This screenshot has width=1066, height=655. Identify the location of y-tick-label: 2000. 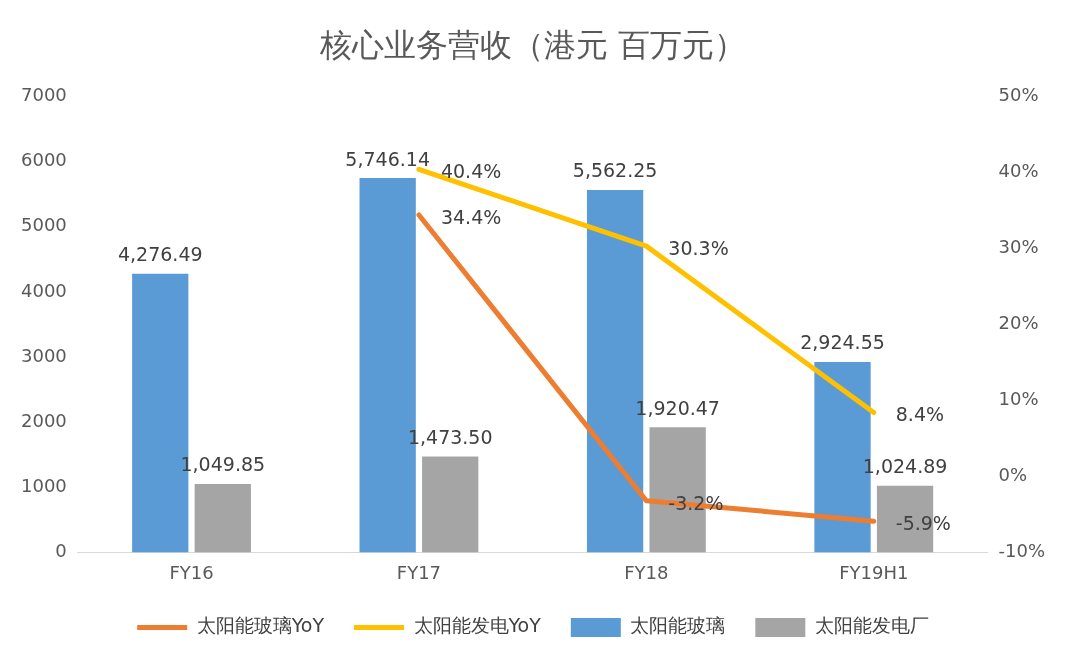
(44, 420).